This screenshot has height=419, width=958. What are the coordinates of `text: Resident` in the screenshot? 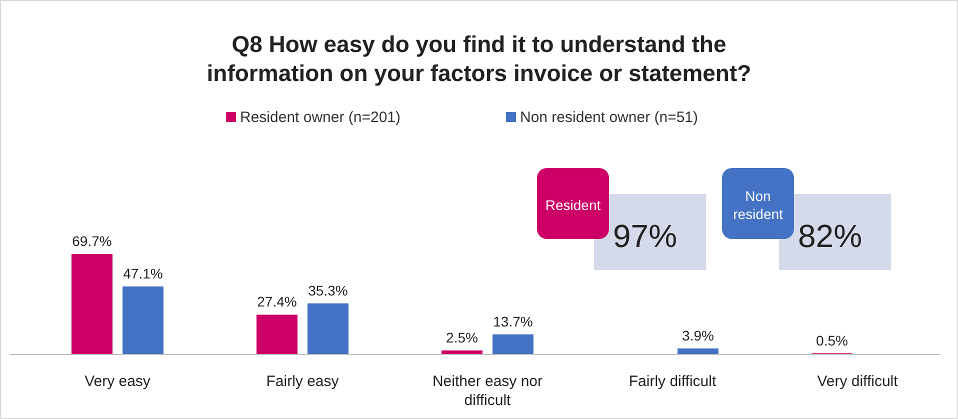 It's located at (573, 205).